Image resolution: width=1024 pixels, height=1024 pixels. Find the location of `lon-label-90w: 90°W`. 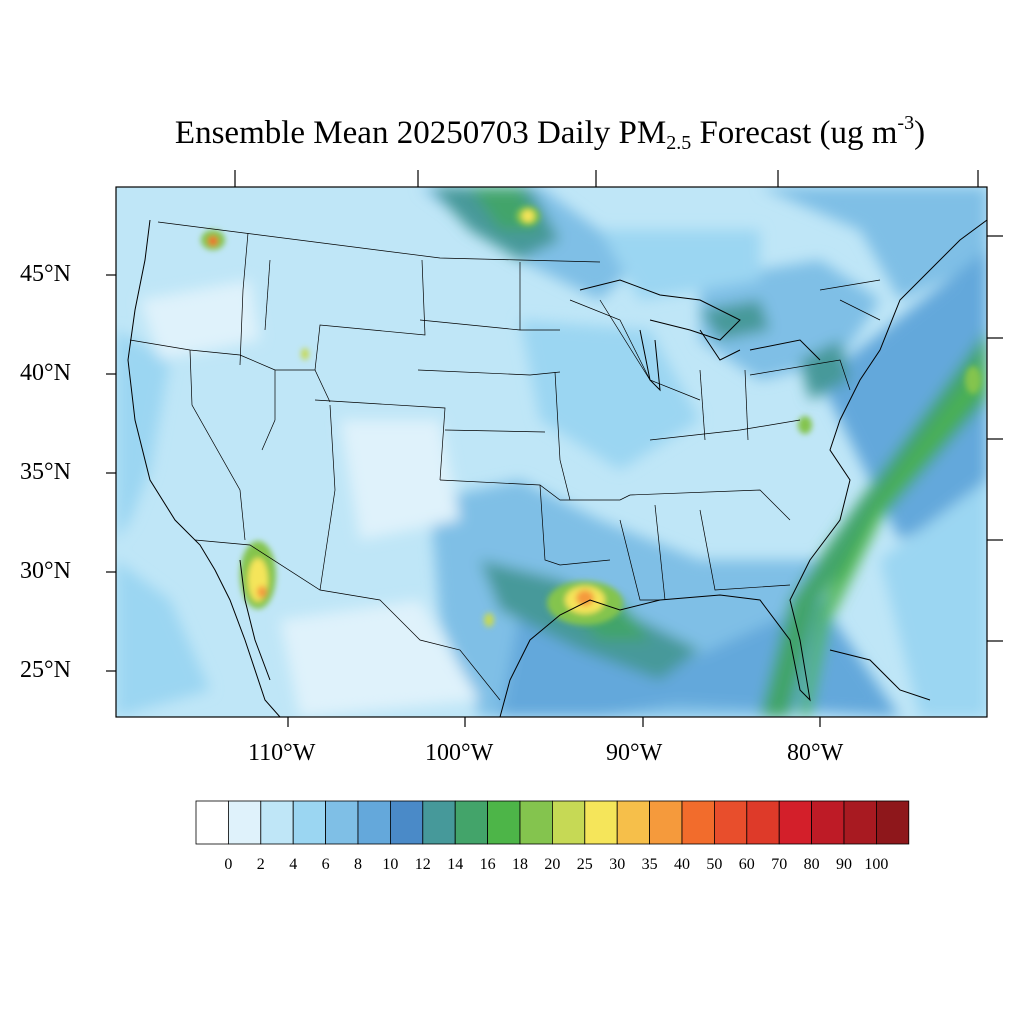

lon-label-90w: 90°W is located at coordinates (634, 753).